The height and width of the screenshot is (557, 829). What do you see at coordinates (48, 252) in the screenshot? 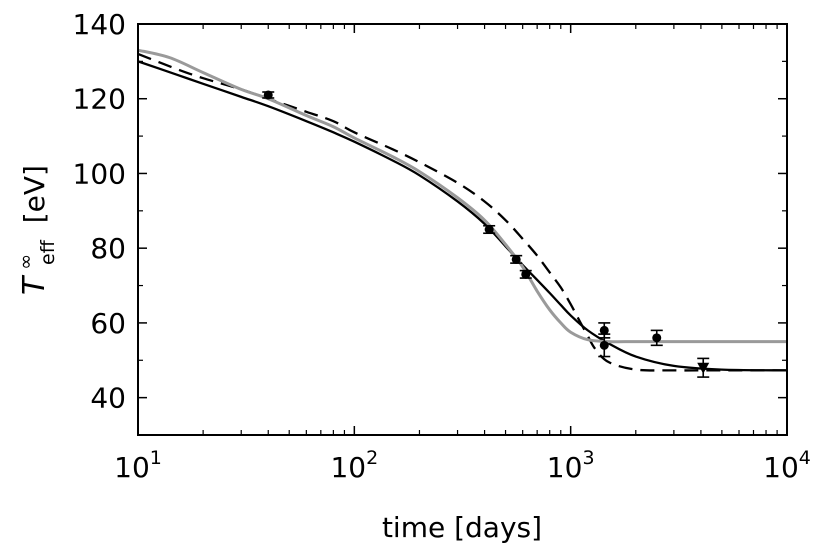
I see `y-axis-subscript: eff` at bounding box center [48, 252].